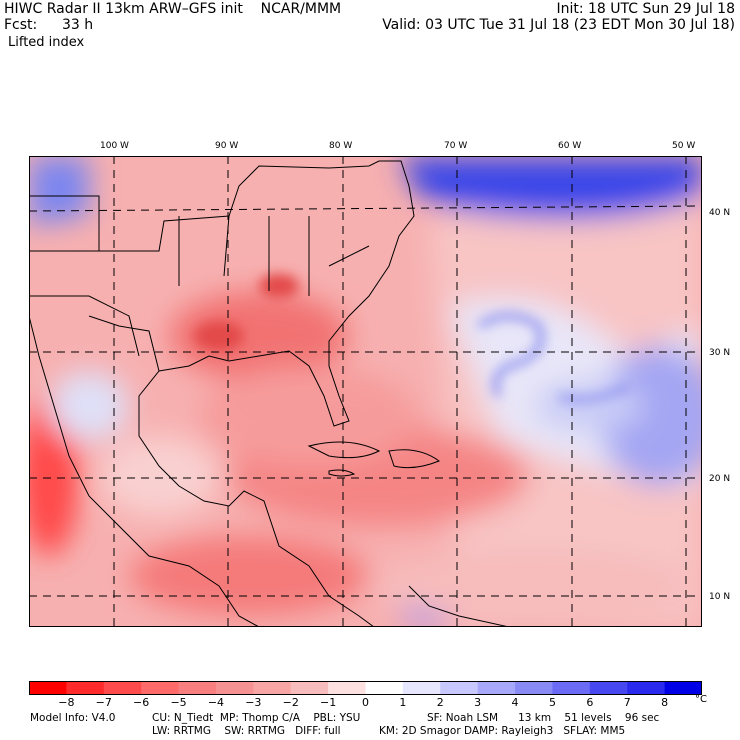 This screenshot has height=740, width=740. I want to click on model-info-grid: SF: Noah LSM 13 km 51 levels 96 sec, so click(543, 718).